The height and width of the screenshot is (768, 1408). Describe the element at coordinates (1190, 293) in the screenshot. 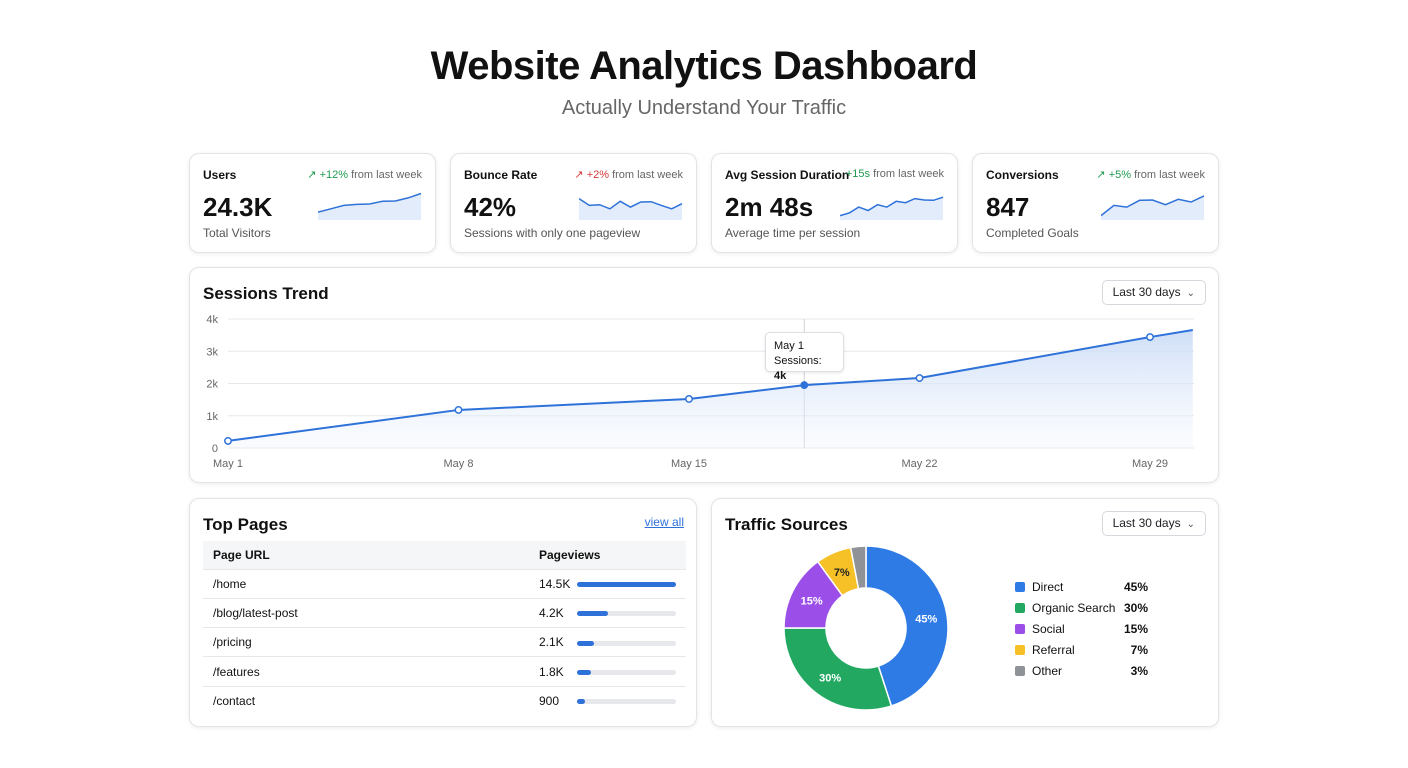

I see `chevron-down-icon: ⌄` at that location.